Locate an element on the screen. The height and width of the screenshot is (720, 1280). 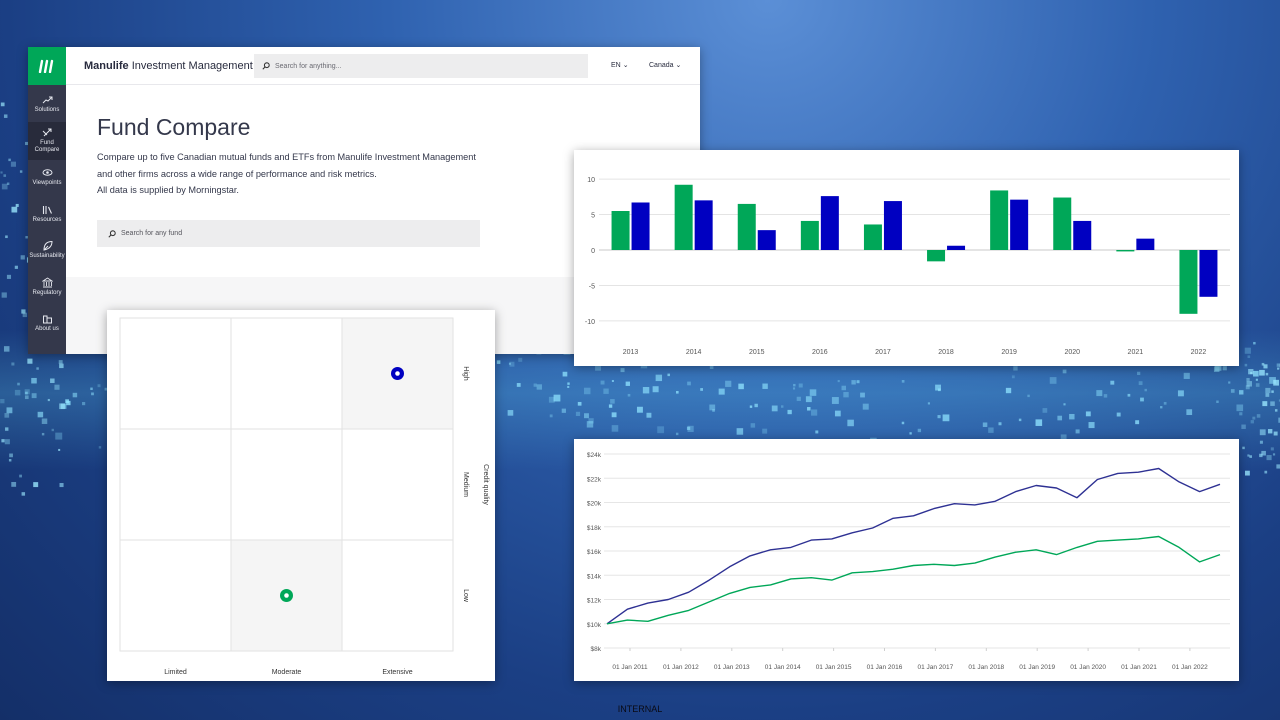
sidebar-item-regulatory: Regulatory is located at coordinates (47, 287).